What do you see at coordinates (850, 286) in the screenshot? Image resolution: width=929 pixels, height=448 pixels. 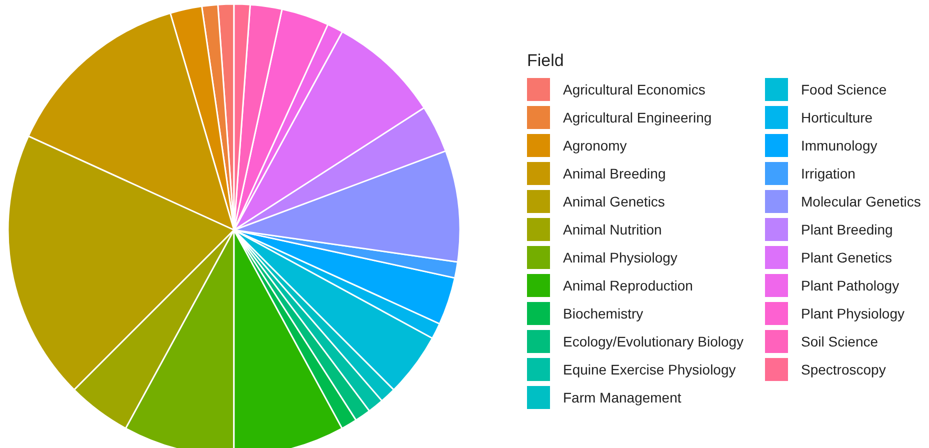 I see `legend-label: Plant Pathology` at bounding box center [850, 286].